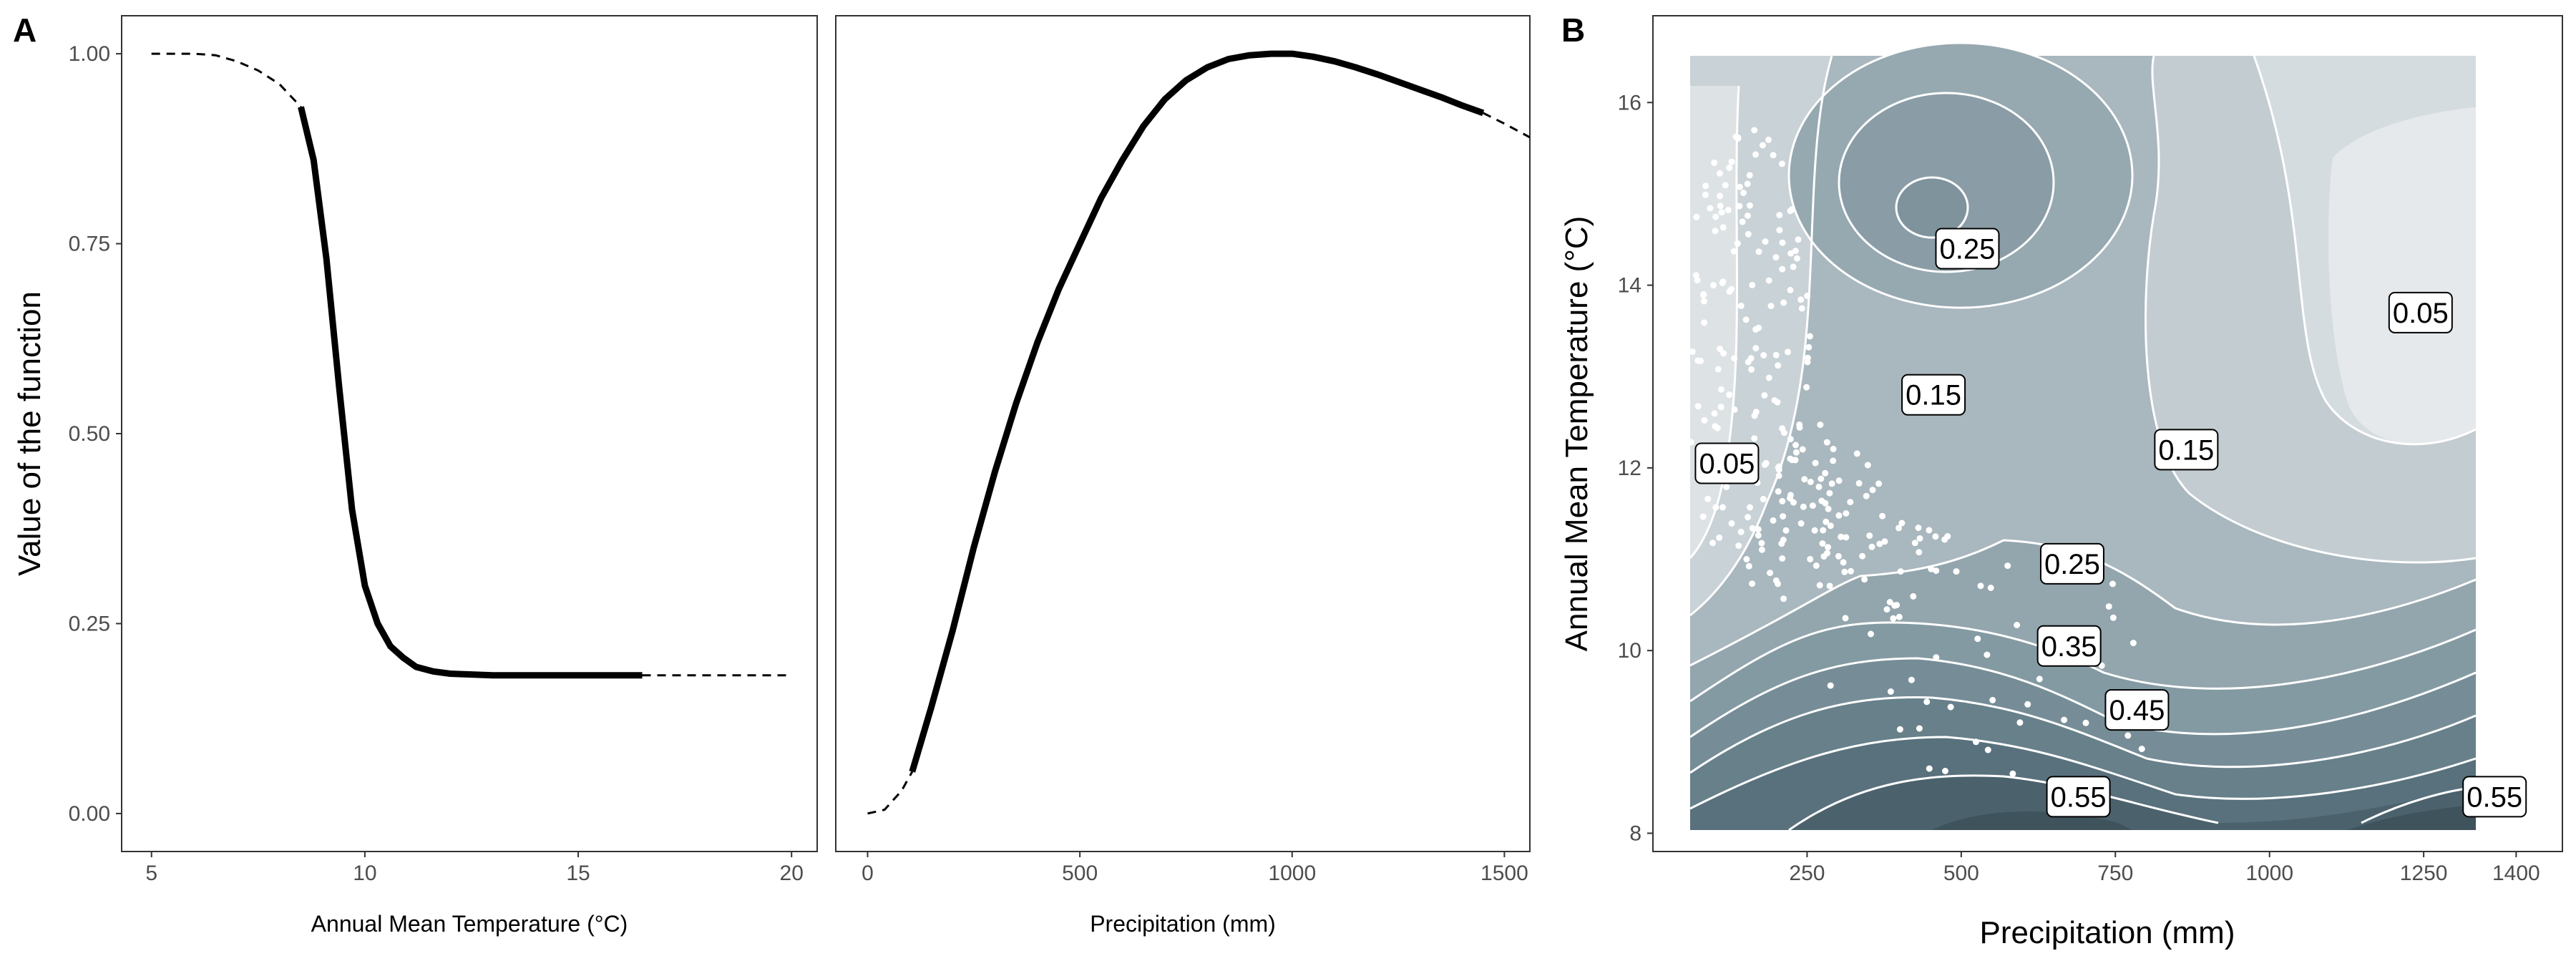 This screenshot has height=966, width=2576. What do you see at coordinates (1916, 452) in the screenshot?
I see `observation-points` at bounding box center [1916, 452].